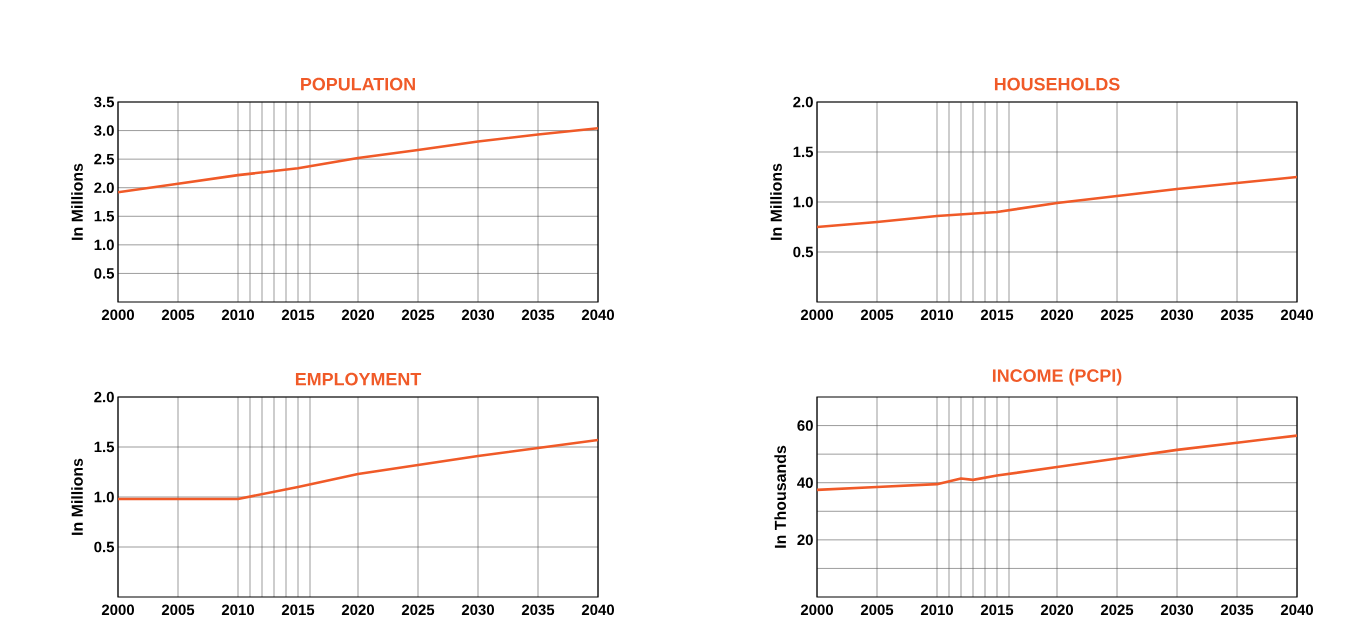 Image resolution: width=1354 pixels, height=634 pixels. Describe the element at coordinates (104, 102) in the screenshot. I see `y-tick-label: 3.5` at that location.